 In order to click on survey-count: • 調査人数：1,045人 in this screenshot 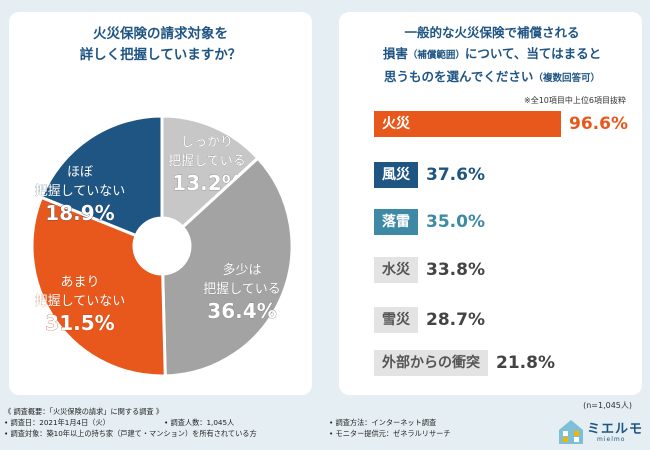, I will do `click(199, 422)`.